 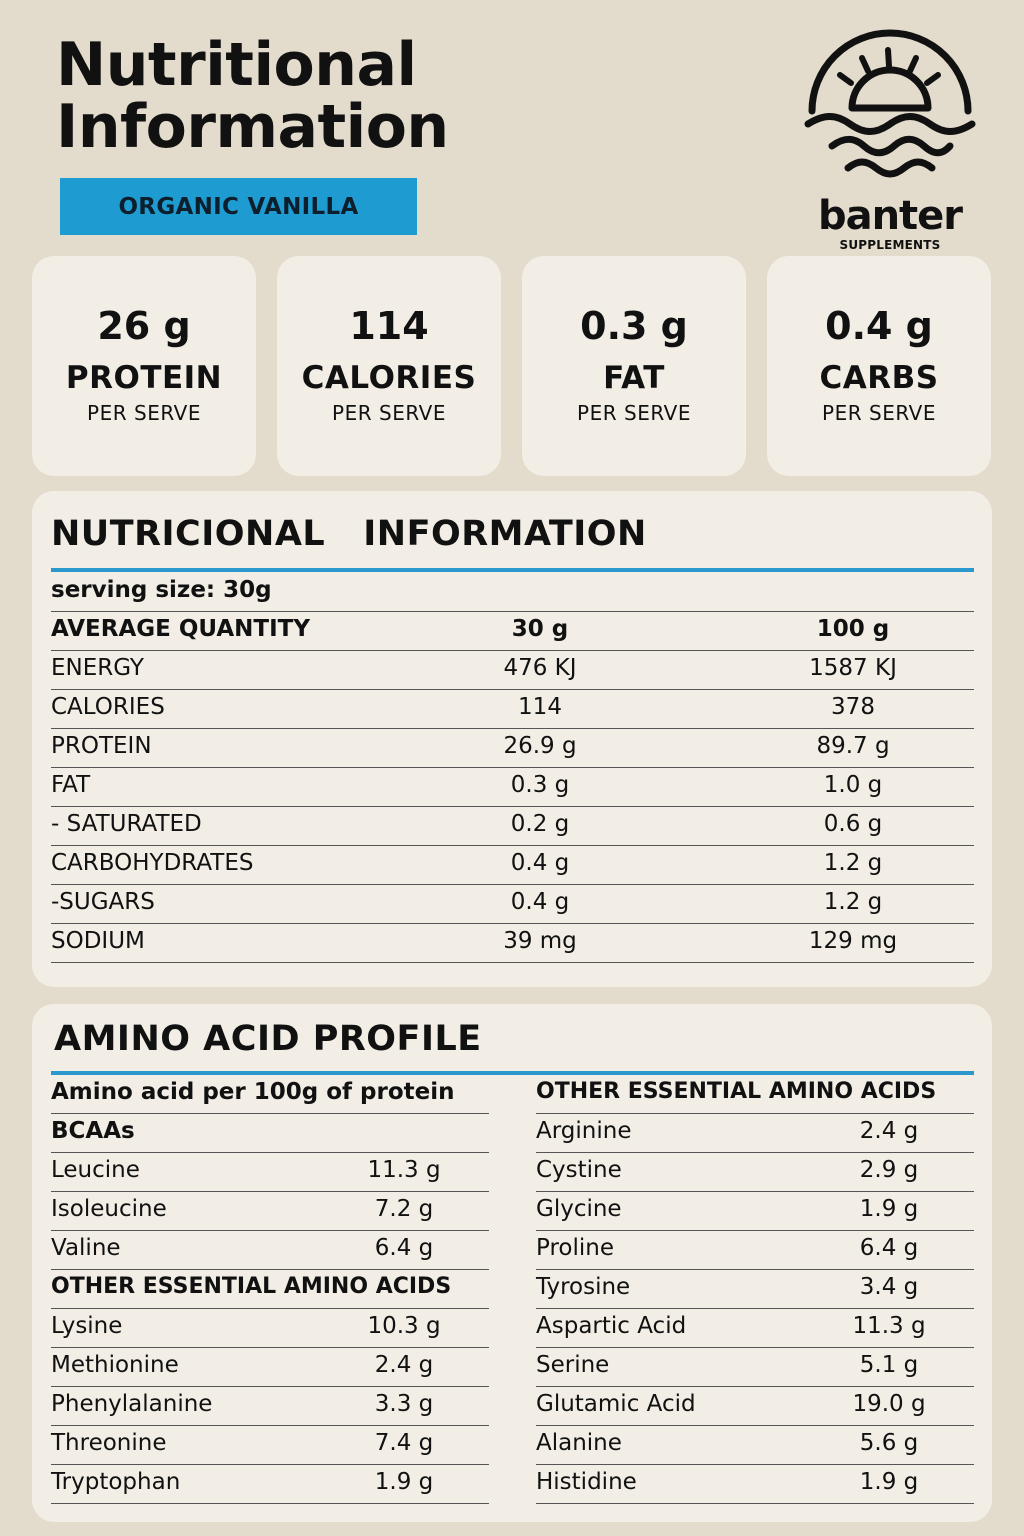 What do you see at coordinates (853, 629) in the screenshot?
I see `header-col-100g: 100 g` at bounding box center [853, 629].